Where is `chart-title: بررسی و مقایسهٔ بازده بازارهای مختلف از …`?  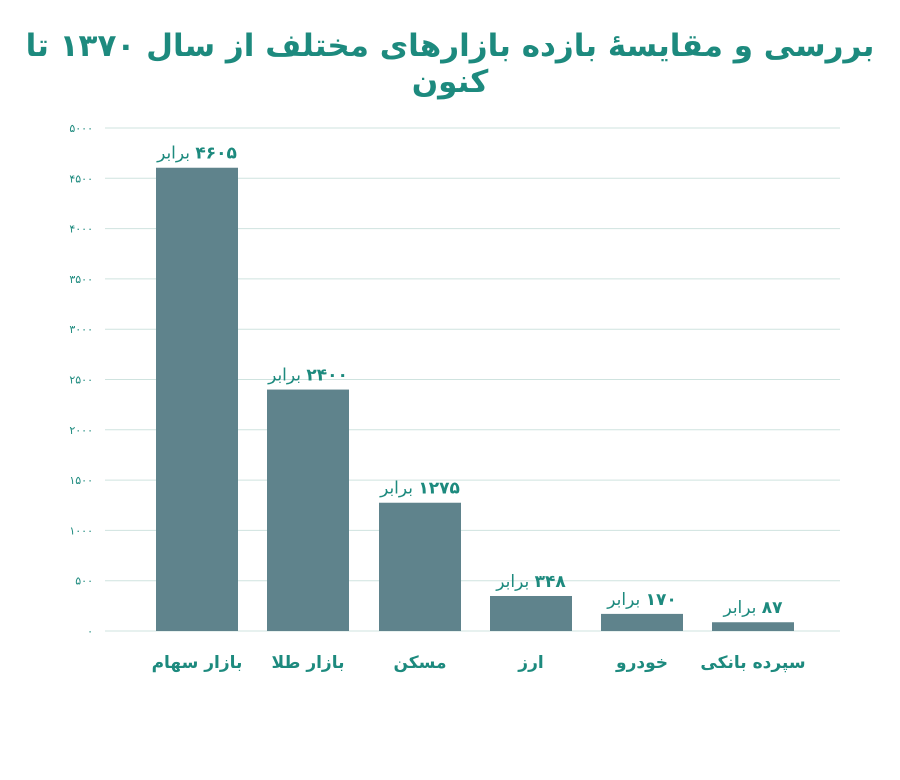 chart-title: بررسی و مقایسهٔ بازده بازارهای مختلف از … is located at coordinates (450, 64).